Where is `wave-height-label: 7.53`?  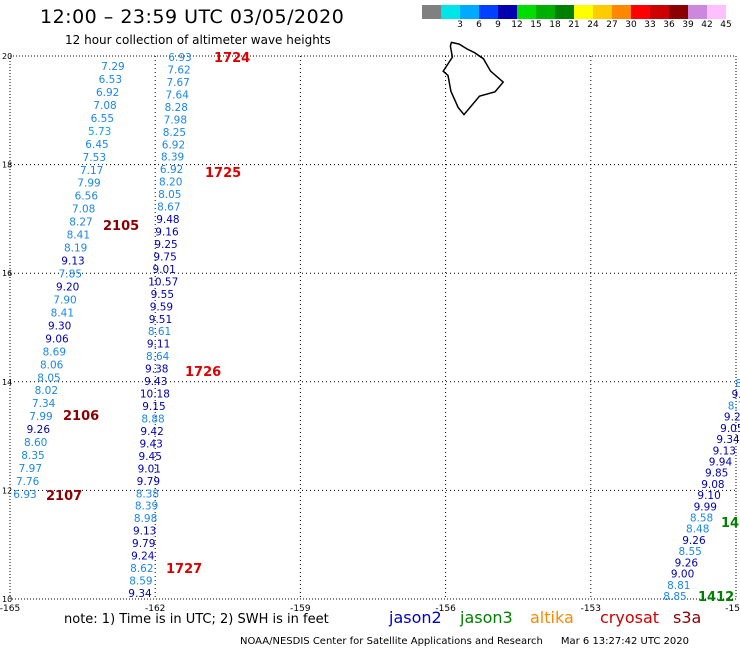
wave-height-label: 7.53 is located at coordinates (94, 158).